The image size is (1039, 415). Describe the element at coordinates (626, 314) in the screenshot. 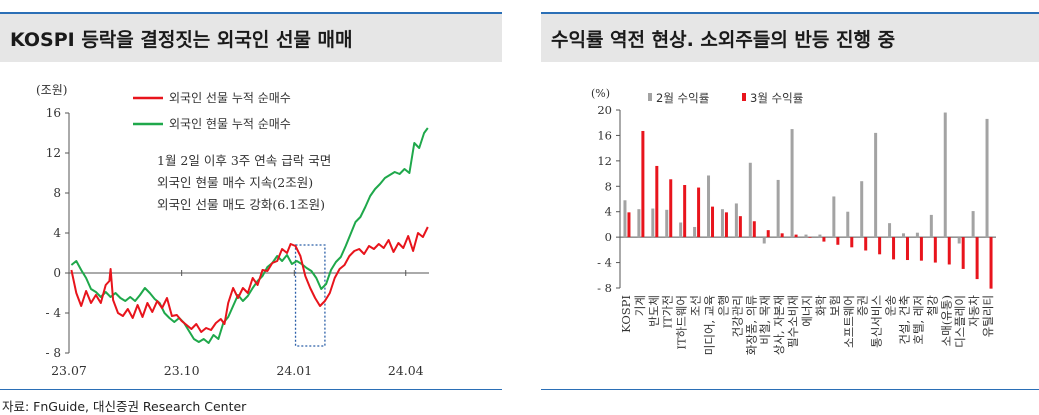

I see `category-label: KOSPI` at that location.